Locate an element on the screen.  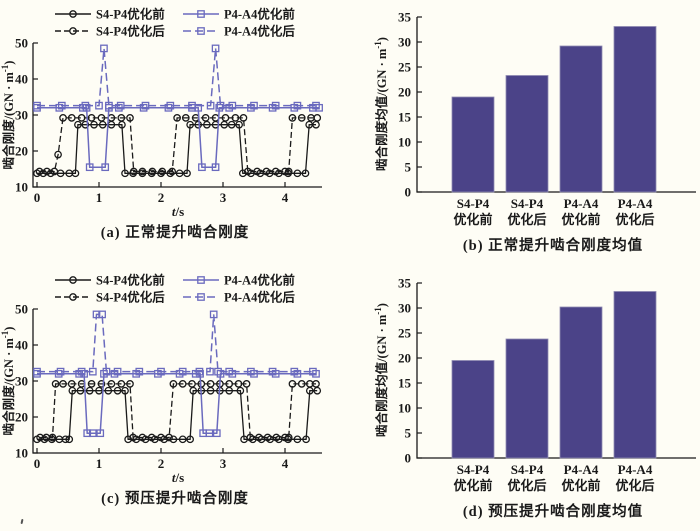
legend-entry-p4a4-pre: P4-A4优化前 is located at coordinates (239, 280).